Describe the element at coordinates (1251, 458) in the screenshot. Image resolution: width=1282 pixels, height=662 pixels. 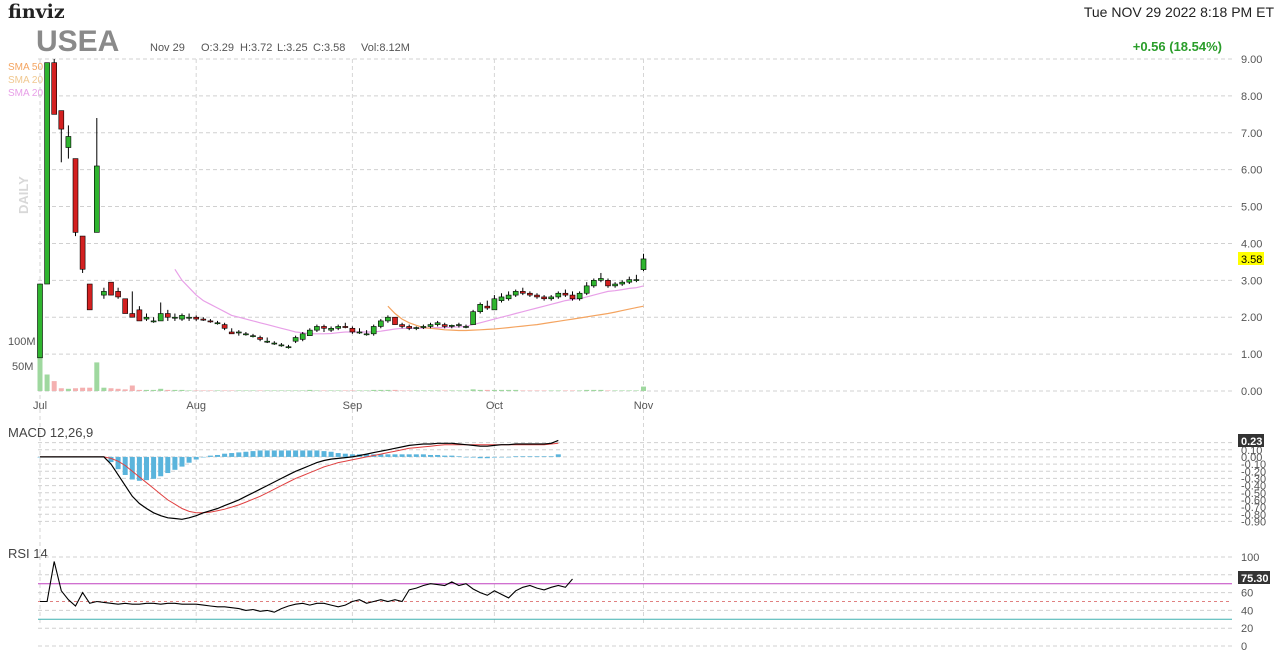
I see `macd-tick-label: 0.00` at that location.